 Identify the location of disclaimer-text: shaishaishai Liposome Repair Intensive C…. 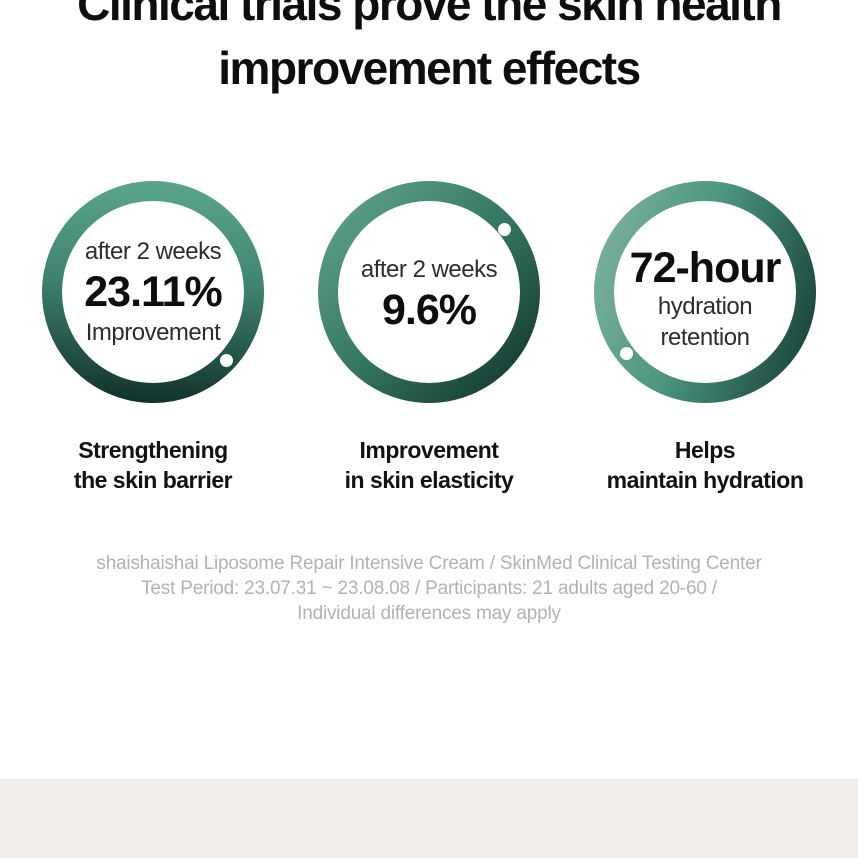
(429, 588).